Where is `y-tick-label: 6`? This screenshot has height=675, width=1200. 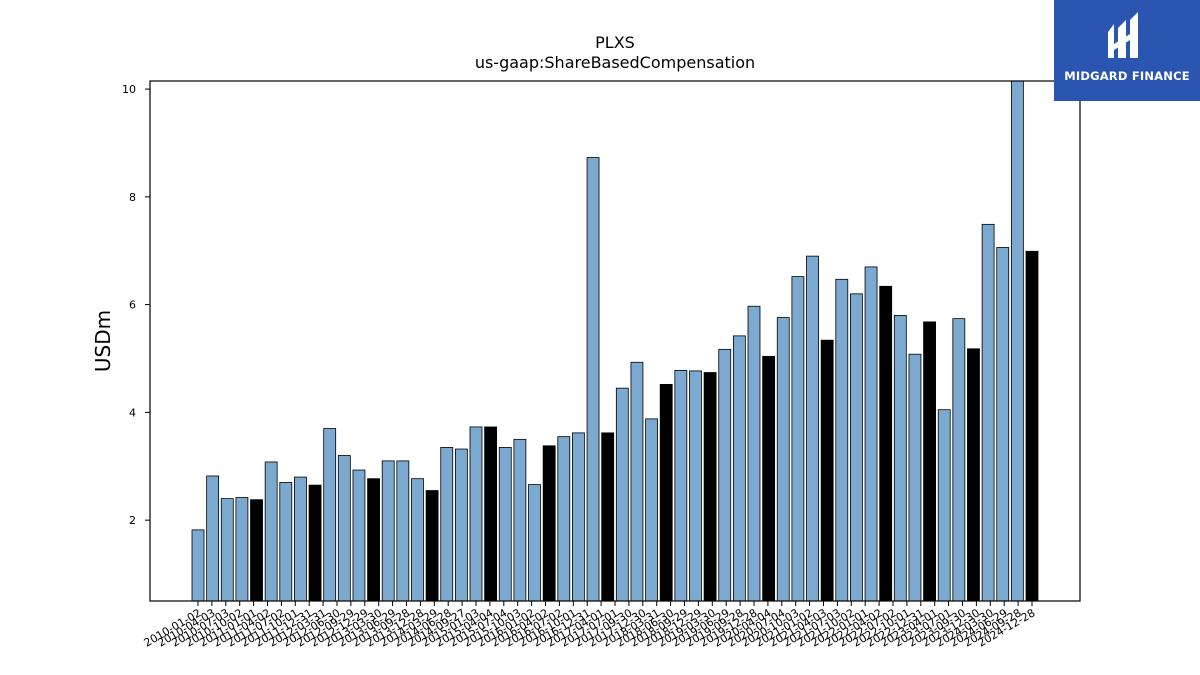 y-tick-label: 6 is located at coordinates (132, 305).